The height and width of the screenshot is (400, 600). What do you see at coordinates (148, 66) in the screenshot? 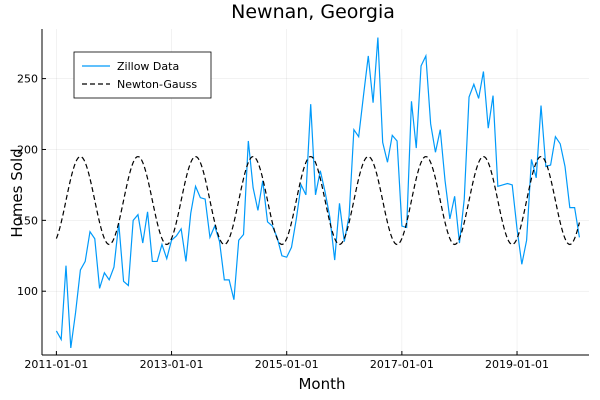
I see `legend-label-zillow-data: Zillow Data` at bounding box center [148, 66].